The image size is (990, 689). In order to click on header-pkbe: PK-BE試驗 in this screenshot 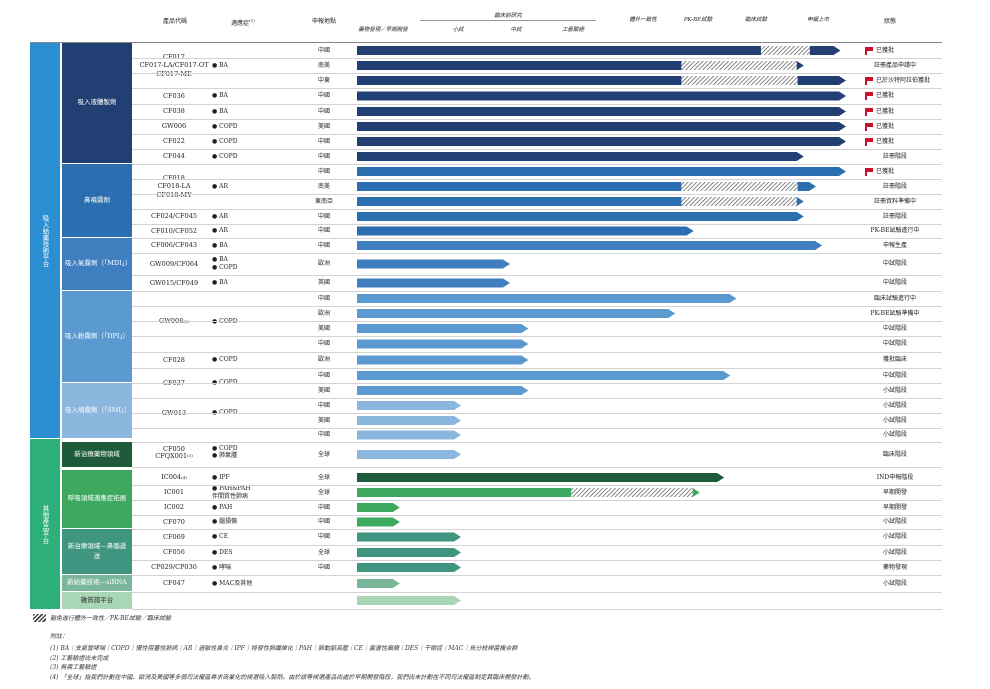, I will do `click(698, 20)`.